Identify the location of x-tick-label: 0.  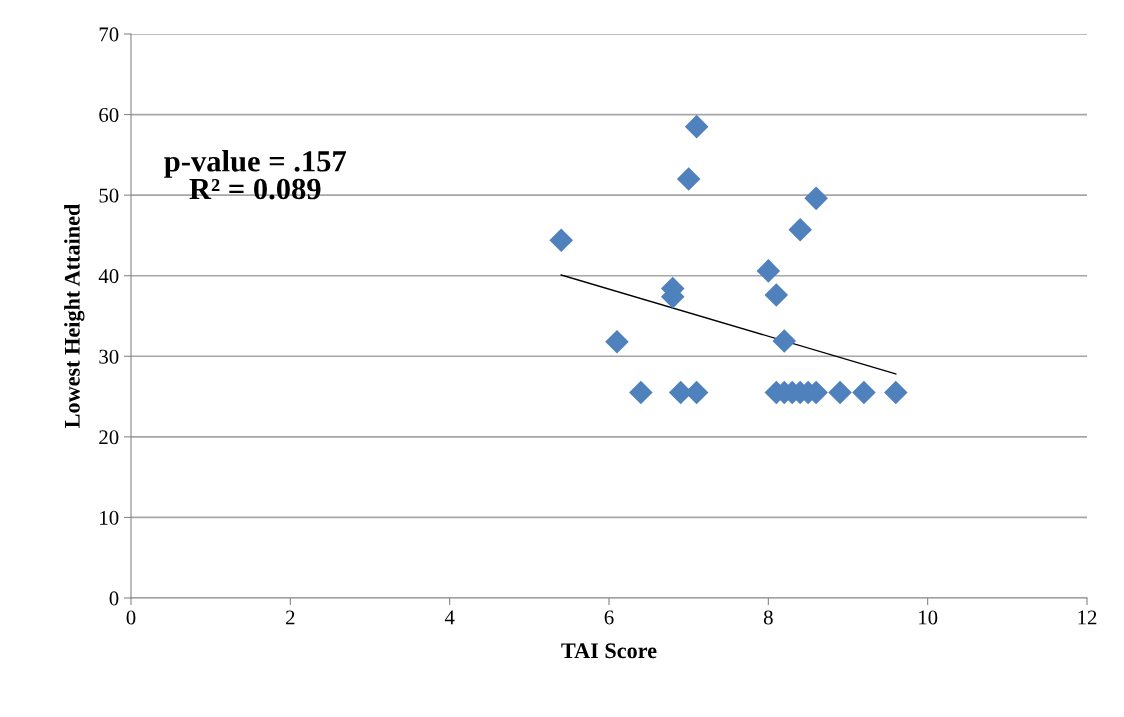
(131, 617).